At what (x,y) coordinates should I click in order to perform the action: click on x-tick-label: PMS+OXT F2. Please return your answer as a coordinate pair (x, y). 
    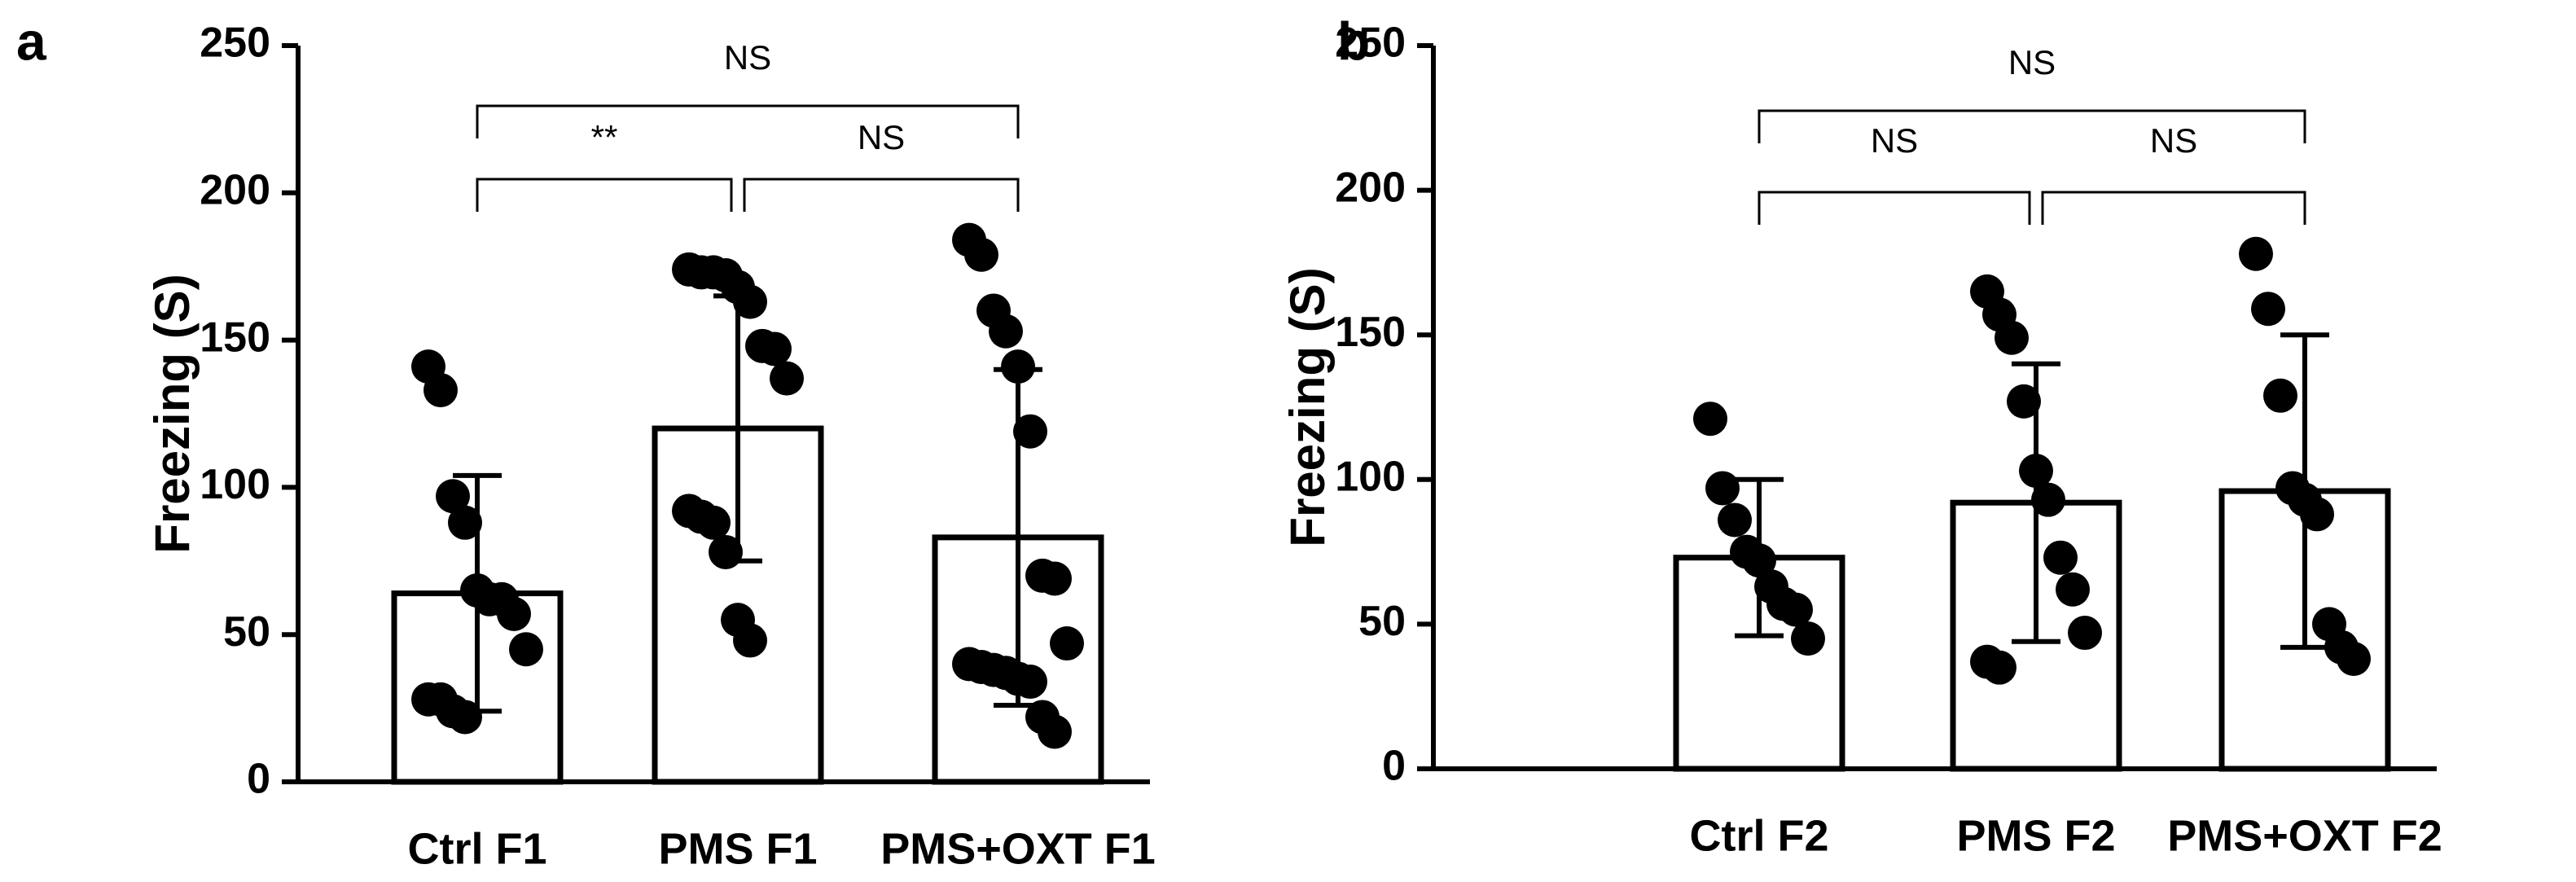
    Looking at the image, I should click on (2304, 835).